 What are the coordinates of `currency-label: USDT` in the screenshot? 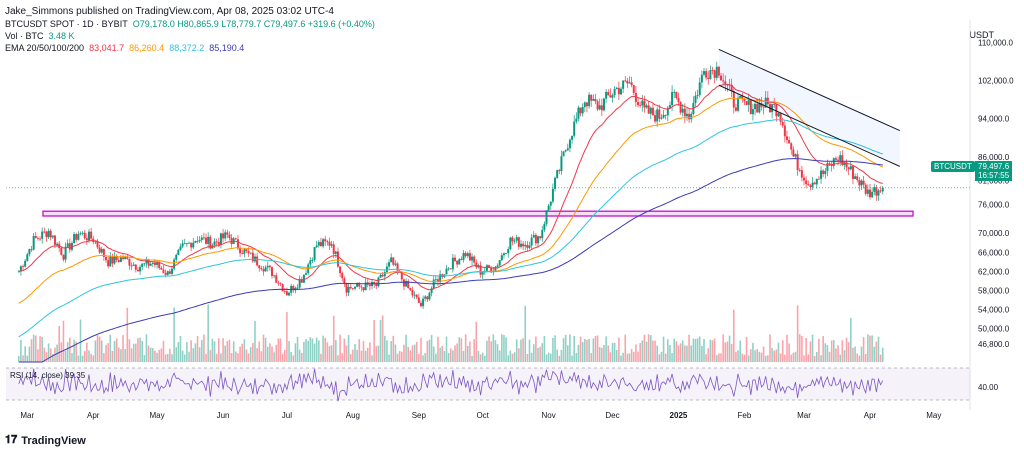 It's located at (982, 35).